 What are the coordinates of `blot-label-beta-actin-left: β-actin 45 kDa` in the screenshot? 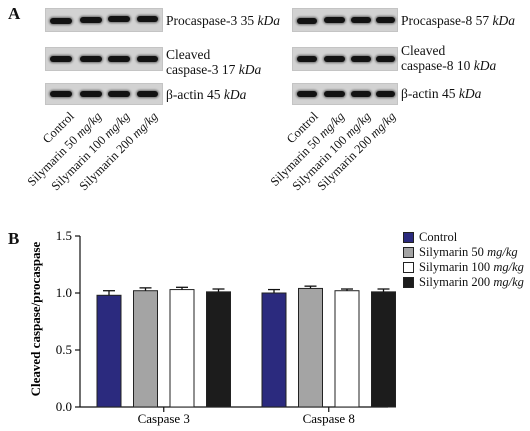 It's located at (206, 94).